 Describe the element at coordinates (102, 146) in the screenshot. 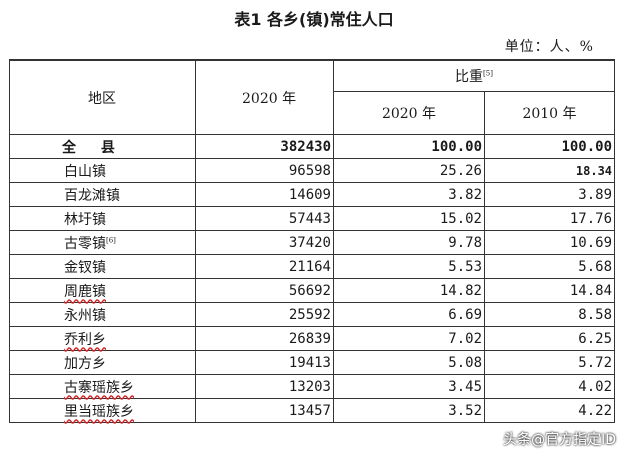

I see `row-region: 全 县` at that location.